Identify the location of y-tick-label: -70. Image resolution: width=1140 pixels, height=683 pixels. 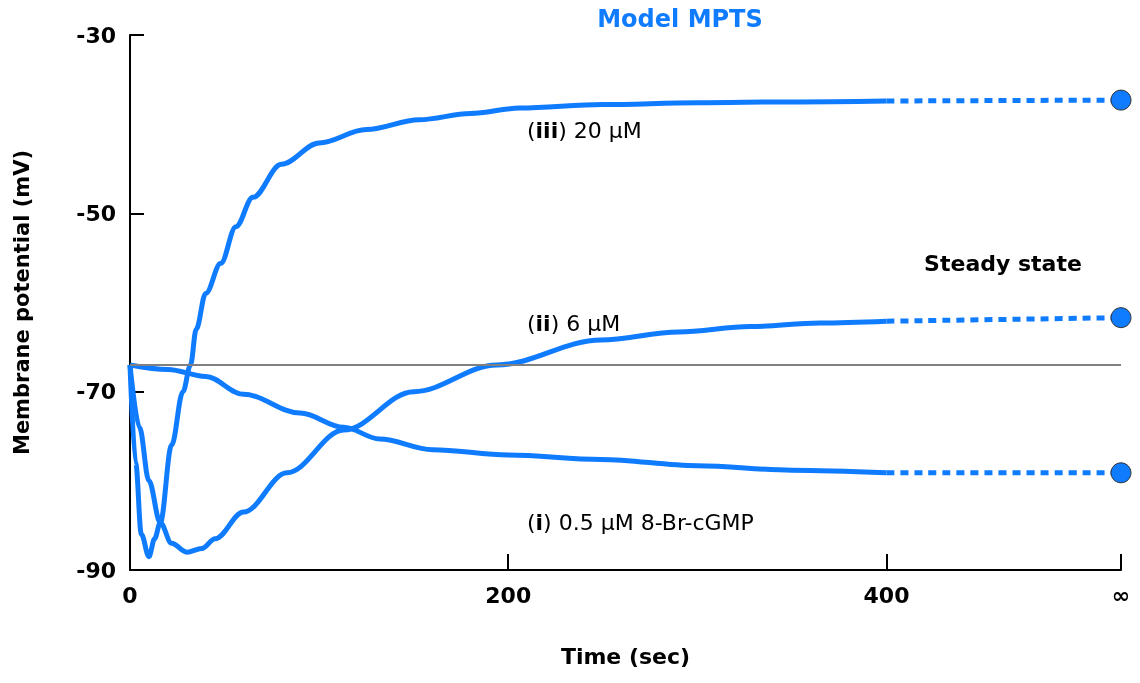
(96, 392).